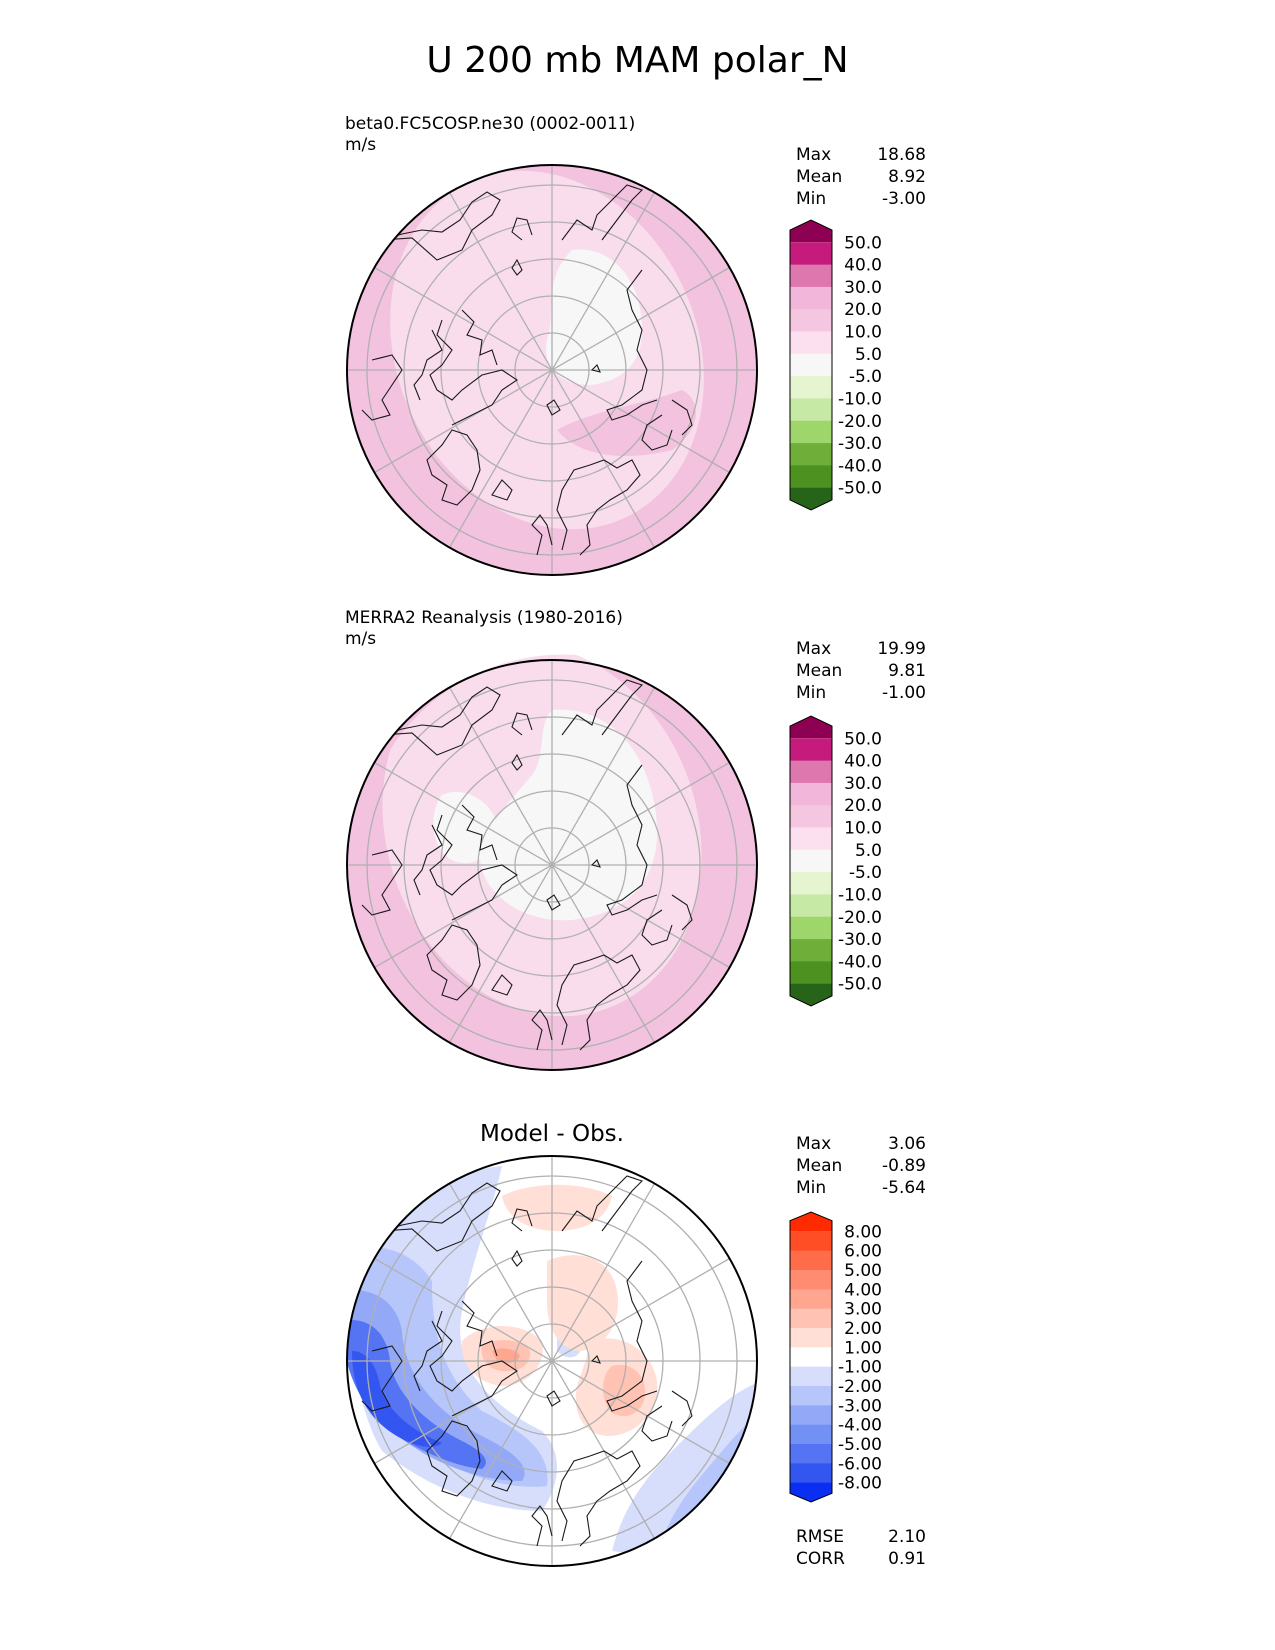  What do you see at coordinates (863, 1232) in the screenshot?
I see `panel3-colorbar-tick-label: 8.00` at bounding box center [863, 1232].